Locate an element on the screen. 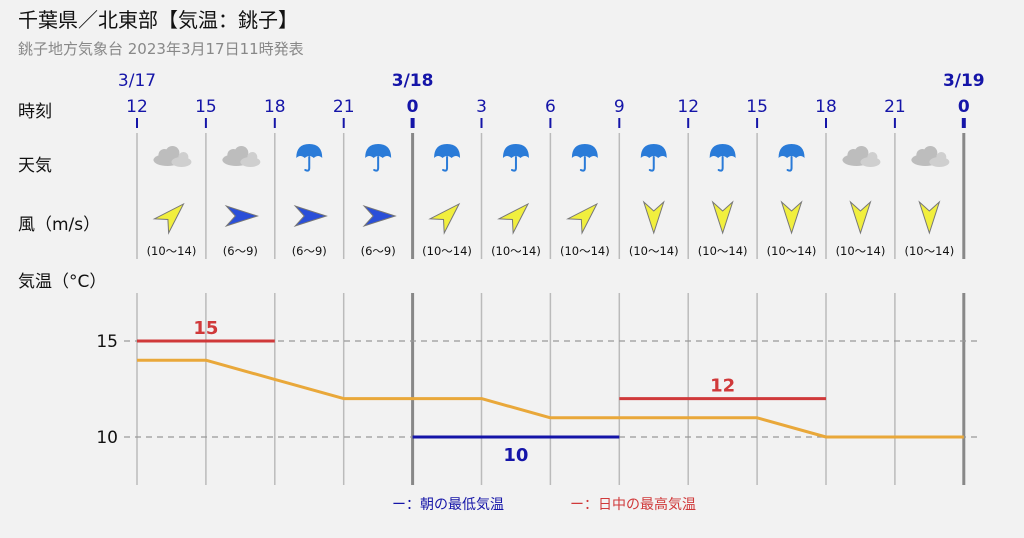 The height and width of the screenshot is (538, 1024). page-subtitle: 銚子地方気象台 2023年3月17日11時発表 is located at coordinates (161, 49).